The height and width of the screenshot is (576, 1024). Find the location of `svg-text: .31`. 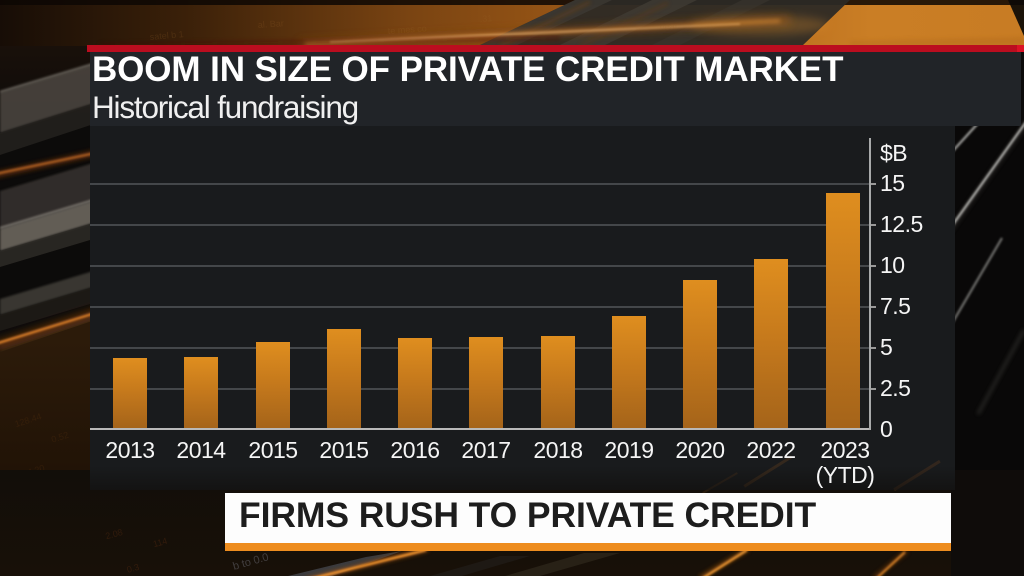

svg-text: .31 is located at coordinates (485, 18).